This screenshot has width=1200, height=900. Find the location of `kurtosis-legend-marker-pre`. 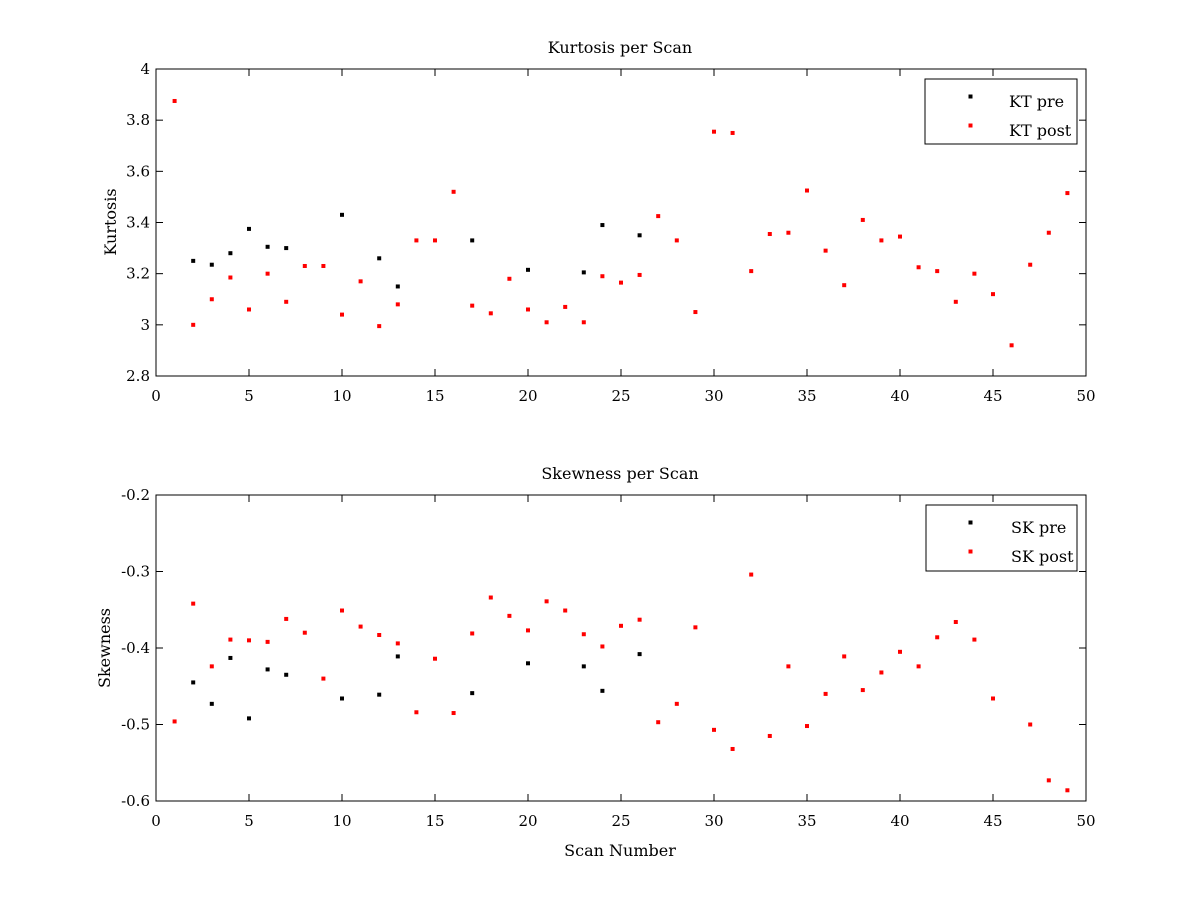

kurtosis-legend-marker-pre is located at coordinates (970, 96).